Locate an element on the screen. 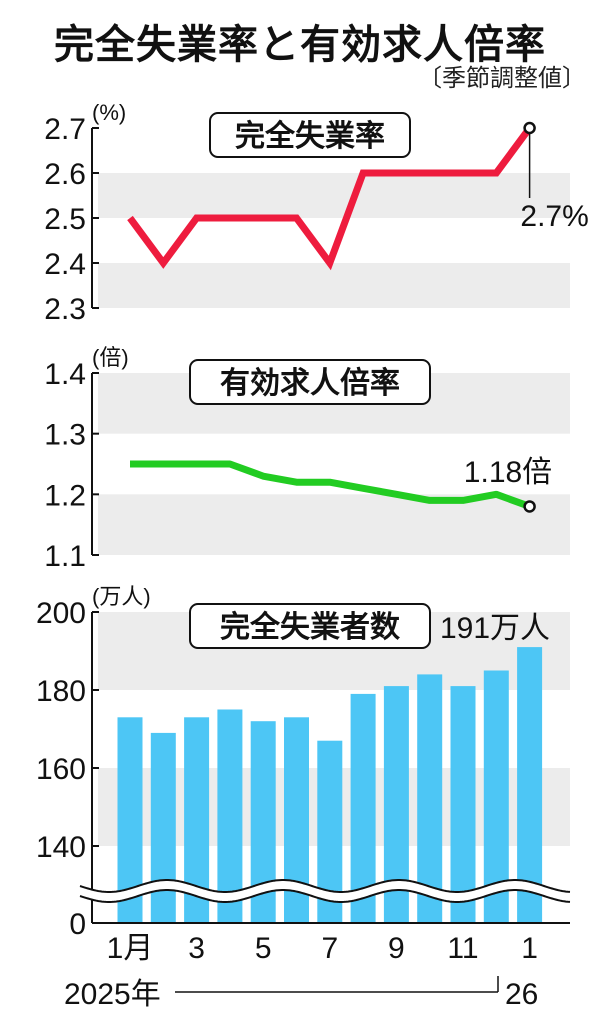 This screenshot has width=600, height=1017. y-axis-unit: (倍) is located at coordinates (110, 357).